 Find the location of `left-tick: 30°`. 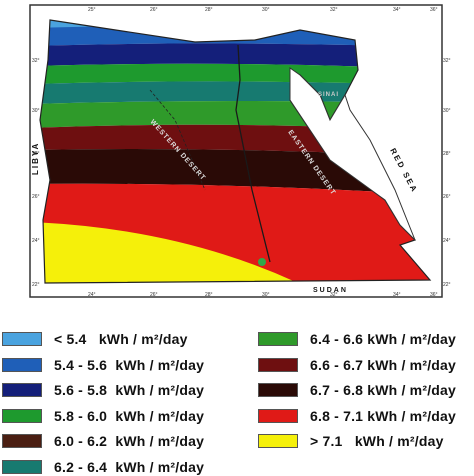

left-tick: 30° is located at coordinates (36, 111).